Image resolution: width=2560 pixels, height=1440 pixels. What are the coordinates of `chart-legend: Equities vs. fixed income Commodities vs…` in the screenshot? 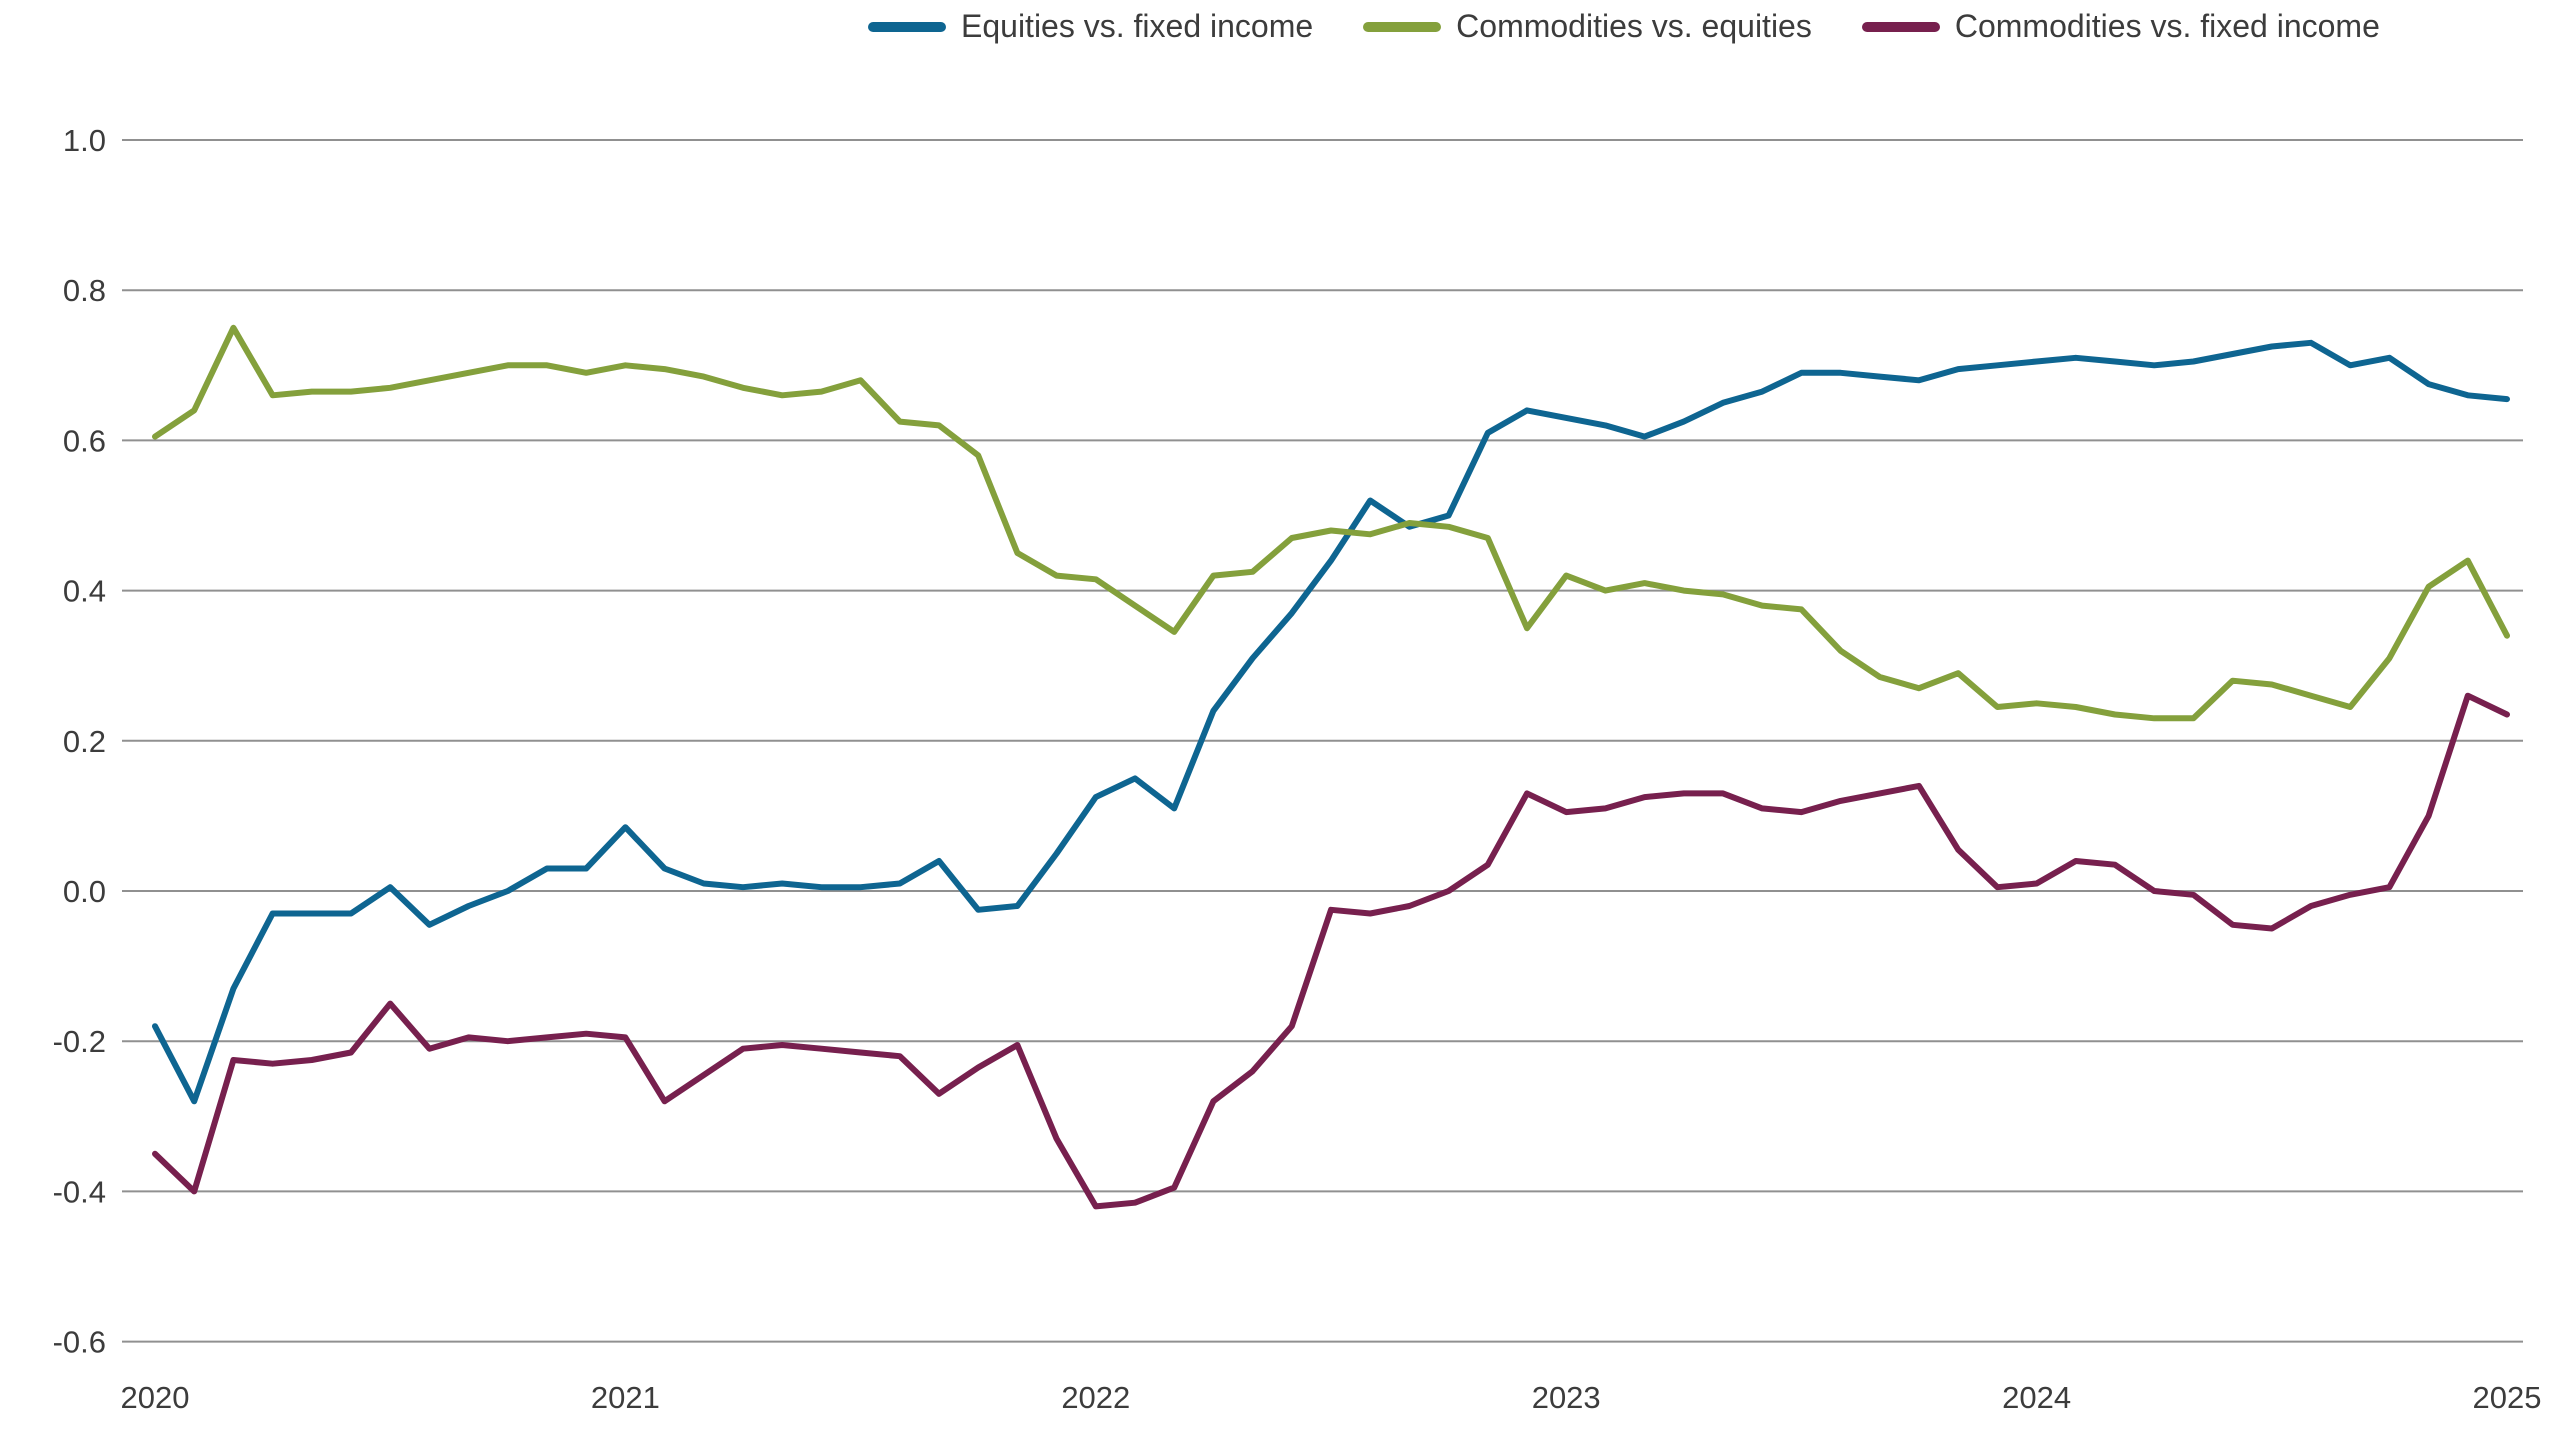 It's located at (1624, 26).